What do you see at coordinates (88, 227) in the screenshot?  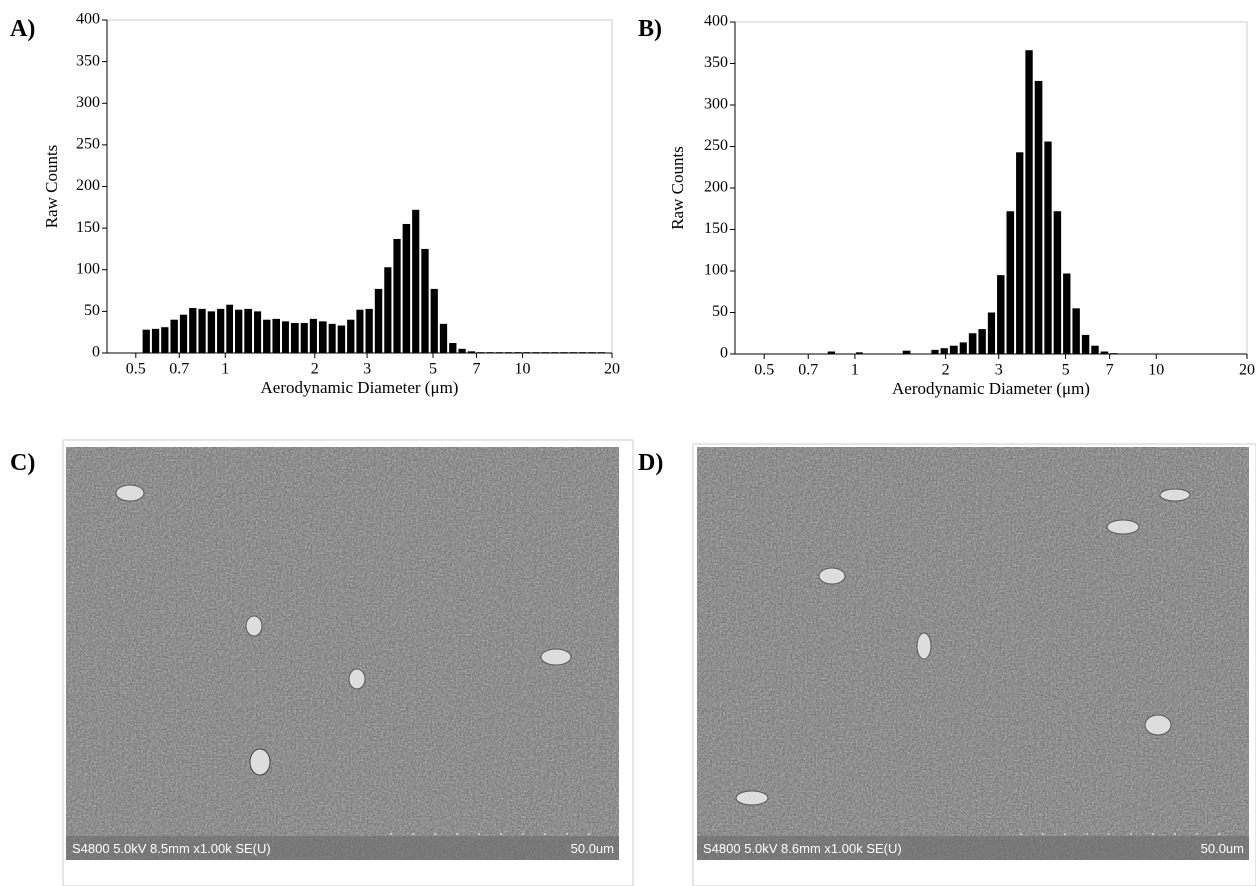 I see `y-tick-label: 150` at bounding box center [88, 227].